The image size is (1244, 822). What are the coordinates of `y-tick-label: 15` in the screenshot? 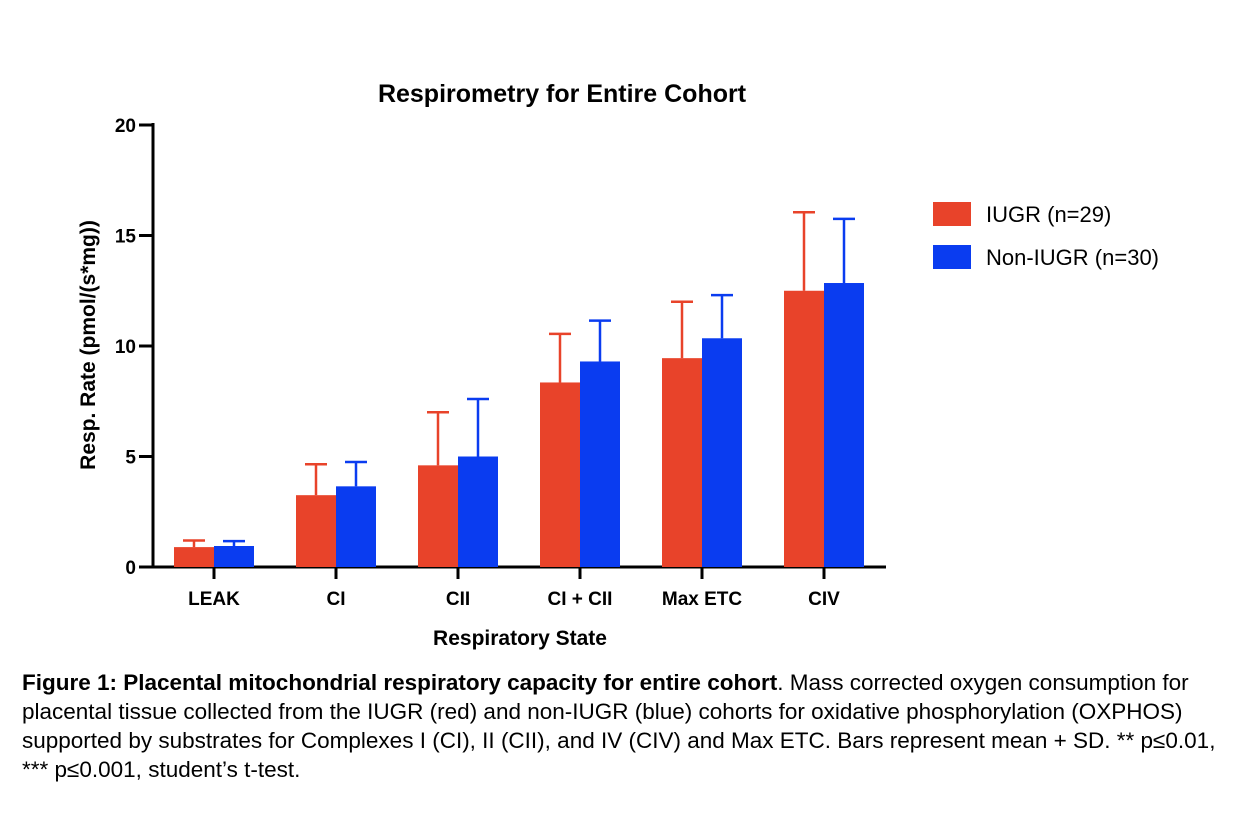 It's located at (126, 237).